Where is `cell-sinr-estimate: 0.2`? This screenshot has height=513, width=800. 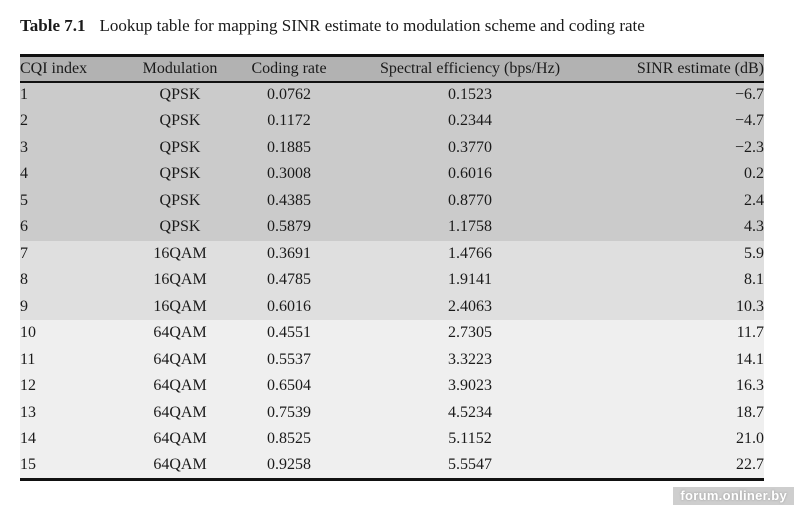
cell-sinr-estimate: 0.2 is located at coordinates (754, 174).